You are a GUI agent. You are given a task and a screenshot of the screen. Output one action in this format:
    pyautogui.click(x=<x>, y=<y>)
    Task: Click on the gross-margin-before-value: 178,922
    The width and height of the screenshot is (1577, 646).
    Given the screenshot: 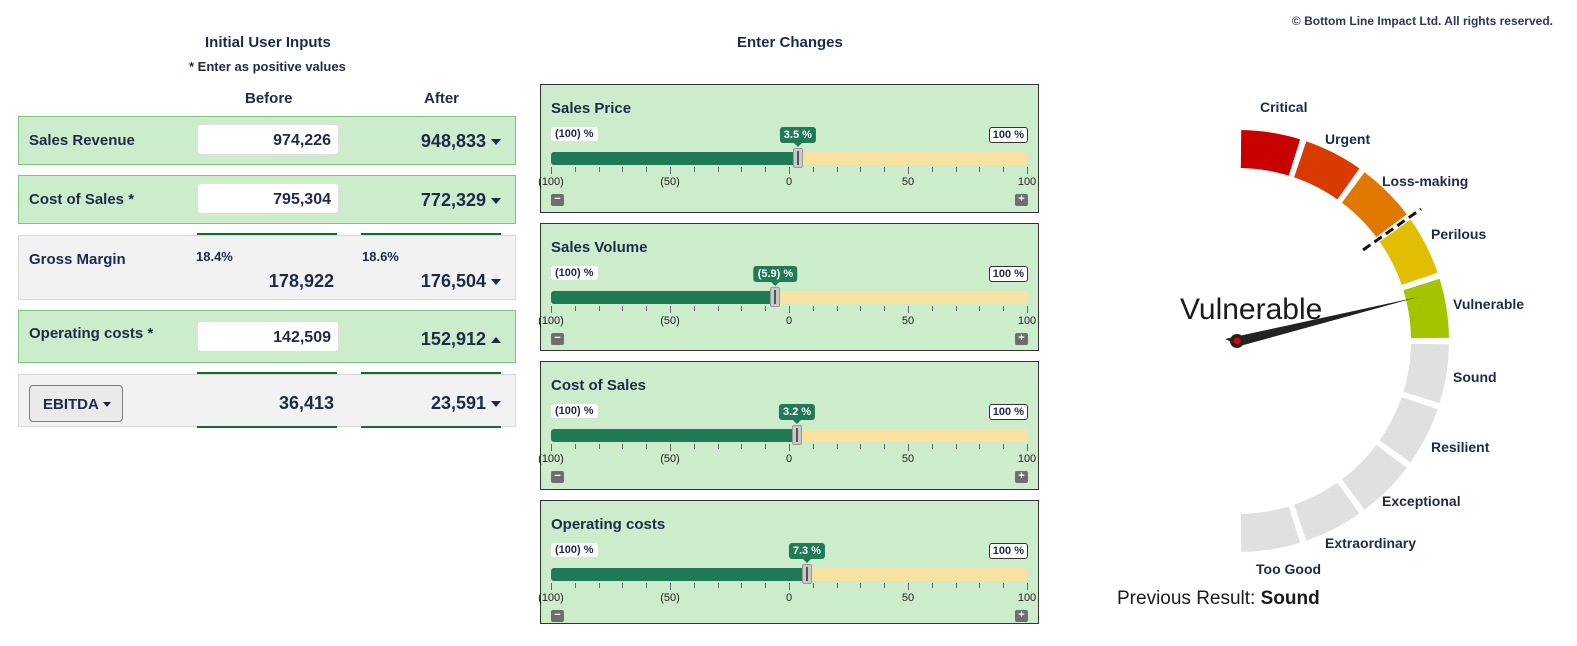 What is the action you would take?
    pyautogui.click(x=301, y=281)
    